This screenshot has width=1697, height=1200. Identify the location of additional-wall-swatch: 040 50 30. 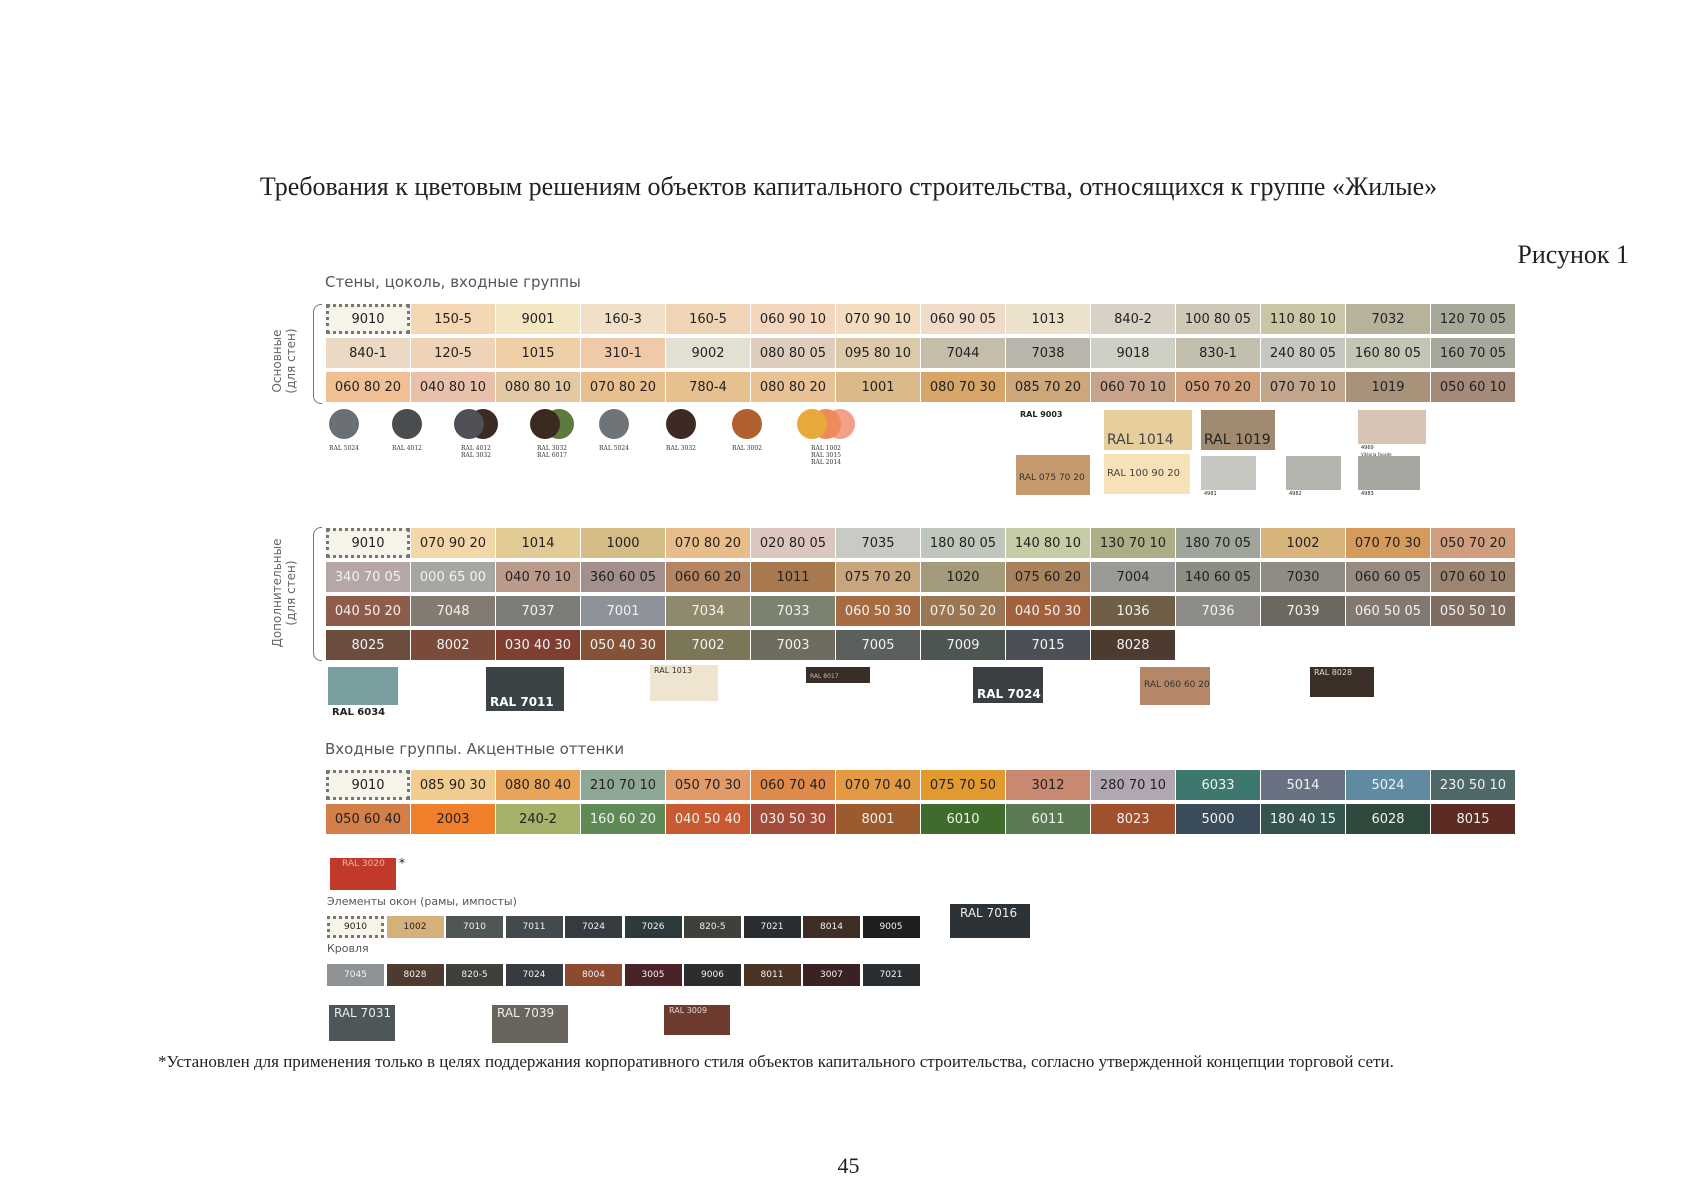
(1048, 611).